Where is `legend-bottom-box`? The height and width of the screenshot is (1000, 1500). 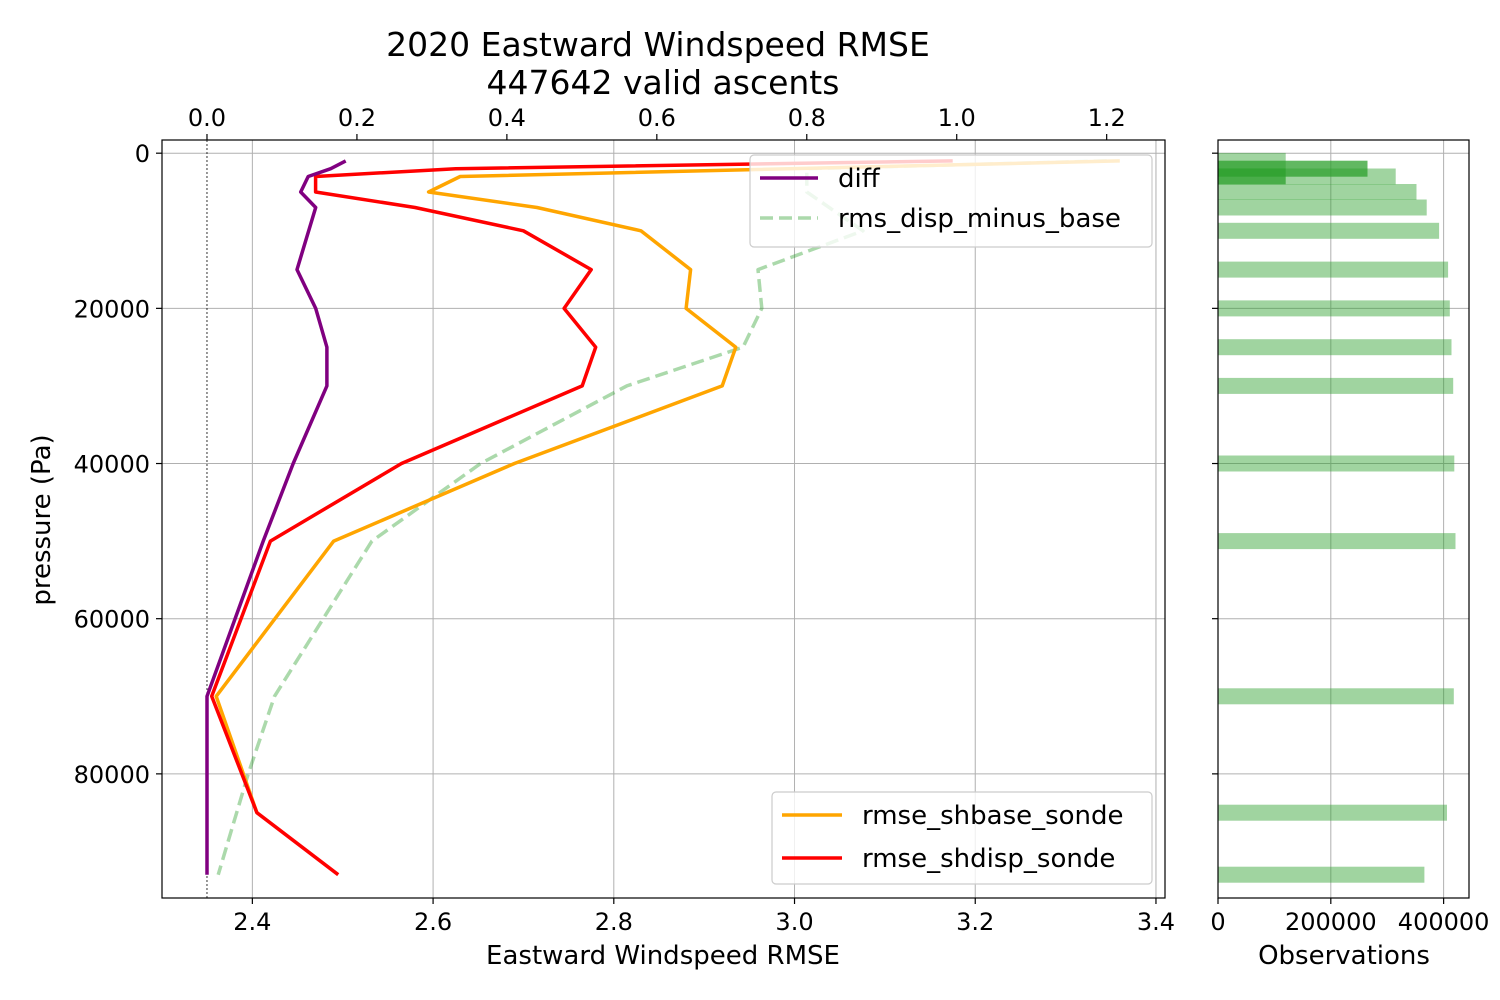 legend-bottom-box is located at coordinates (962, 838).